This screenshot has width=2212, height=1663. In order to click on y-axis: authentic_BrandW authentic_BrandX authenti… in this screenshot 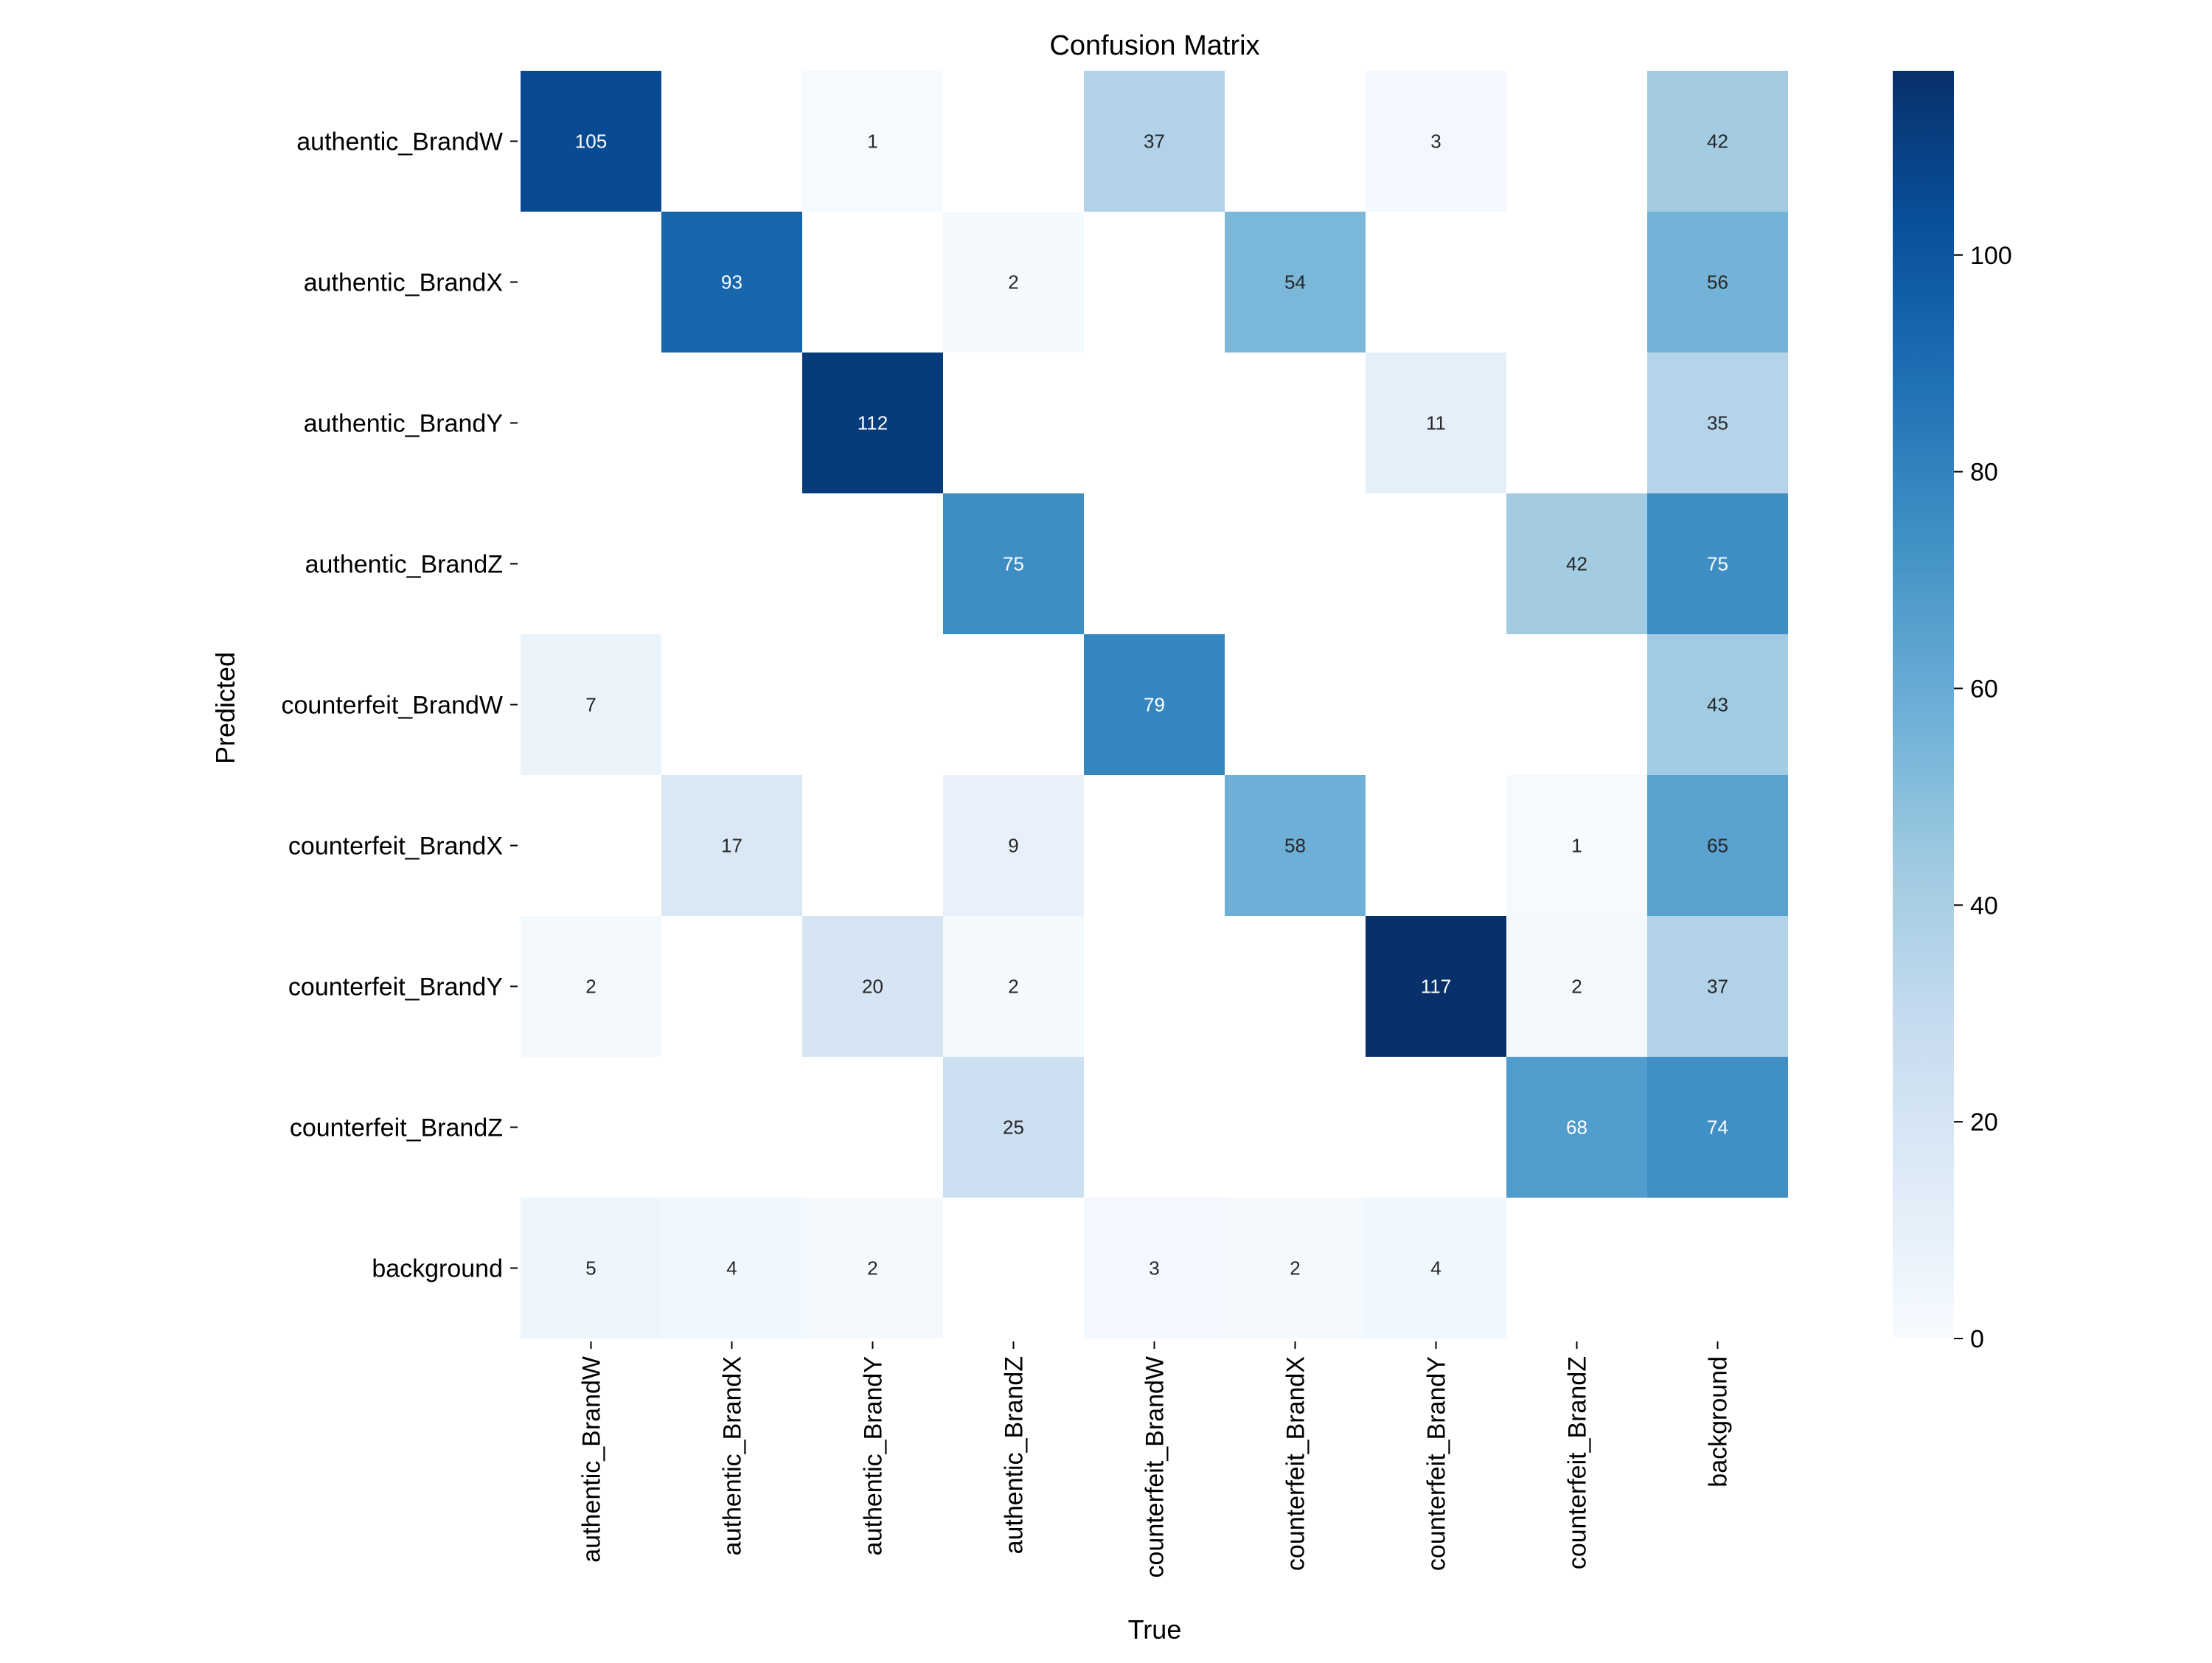, I will do `click(400, 705)`.